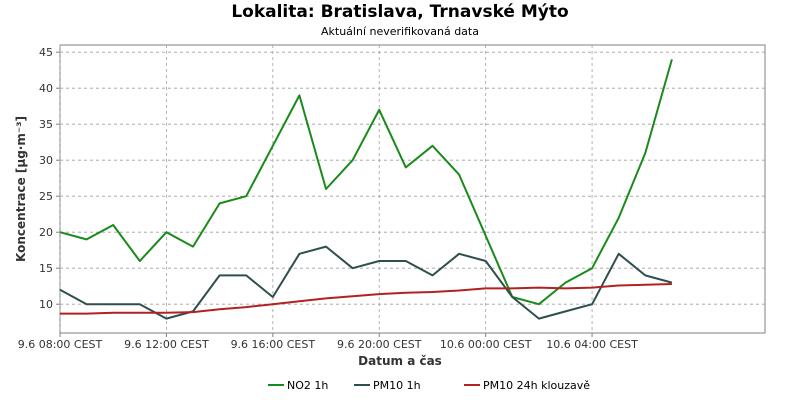 The height and width of the screenshot is (400, 800). Describe the element at coordinates (46, 160) in the screenshot. I see `y-tick-label: 30` at that location.